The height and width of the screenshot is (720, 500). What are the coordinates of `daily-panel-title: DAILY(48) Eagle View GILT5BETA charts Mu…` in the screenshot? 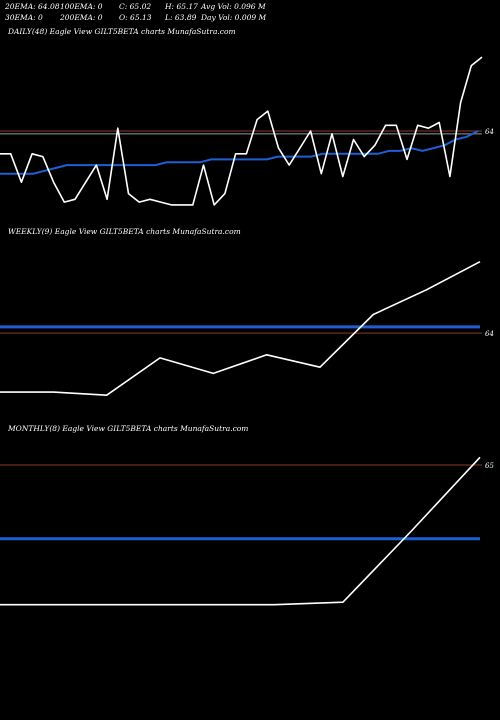 It's located at (122, 31).